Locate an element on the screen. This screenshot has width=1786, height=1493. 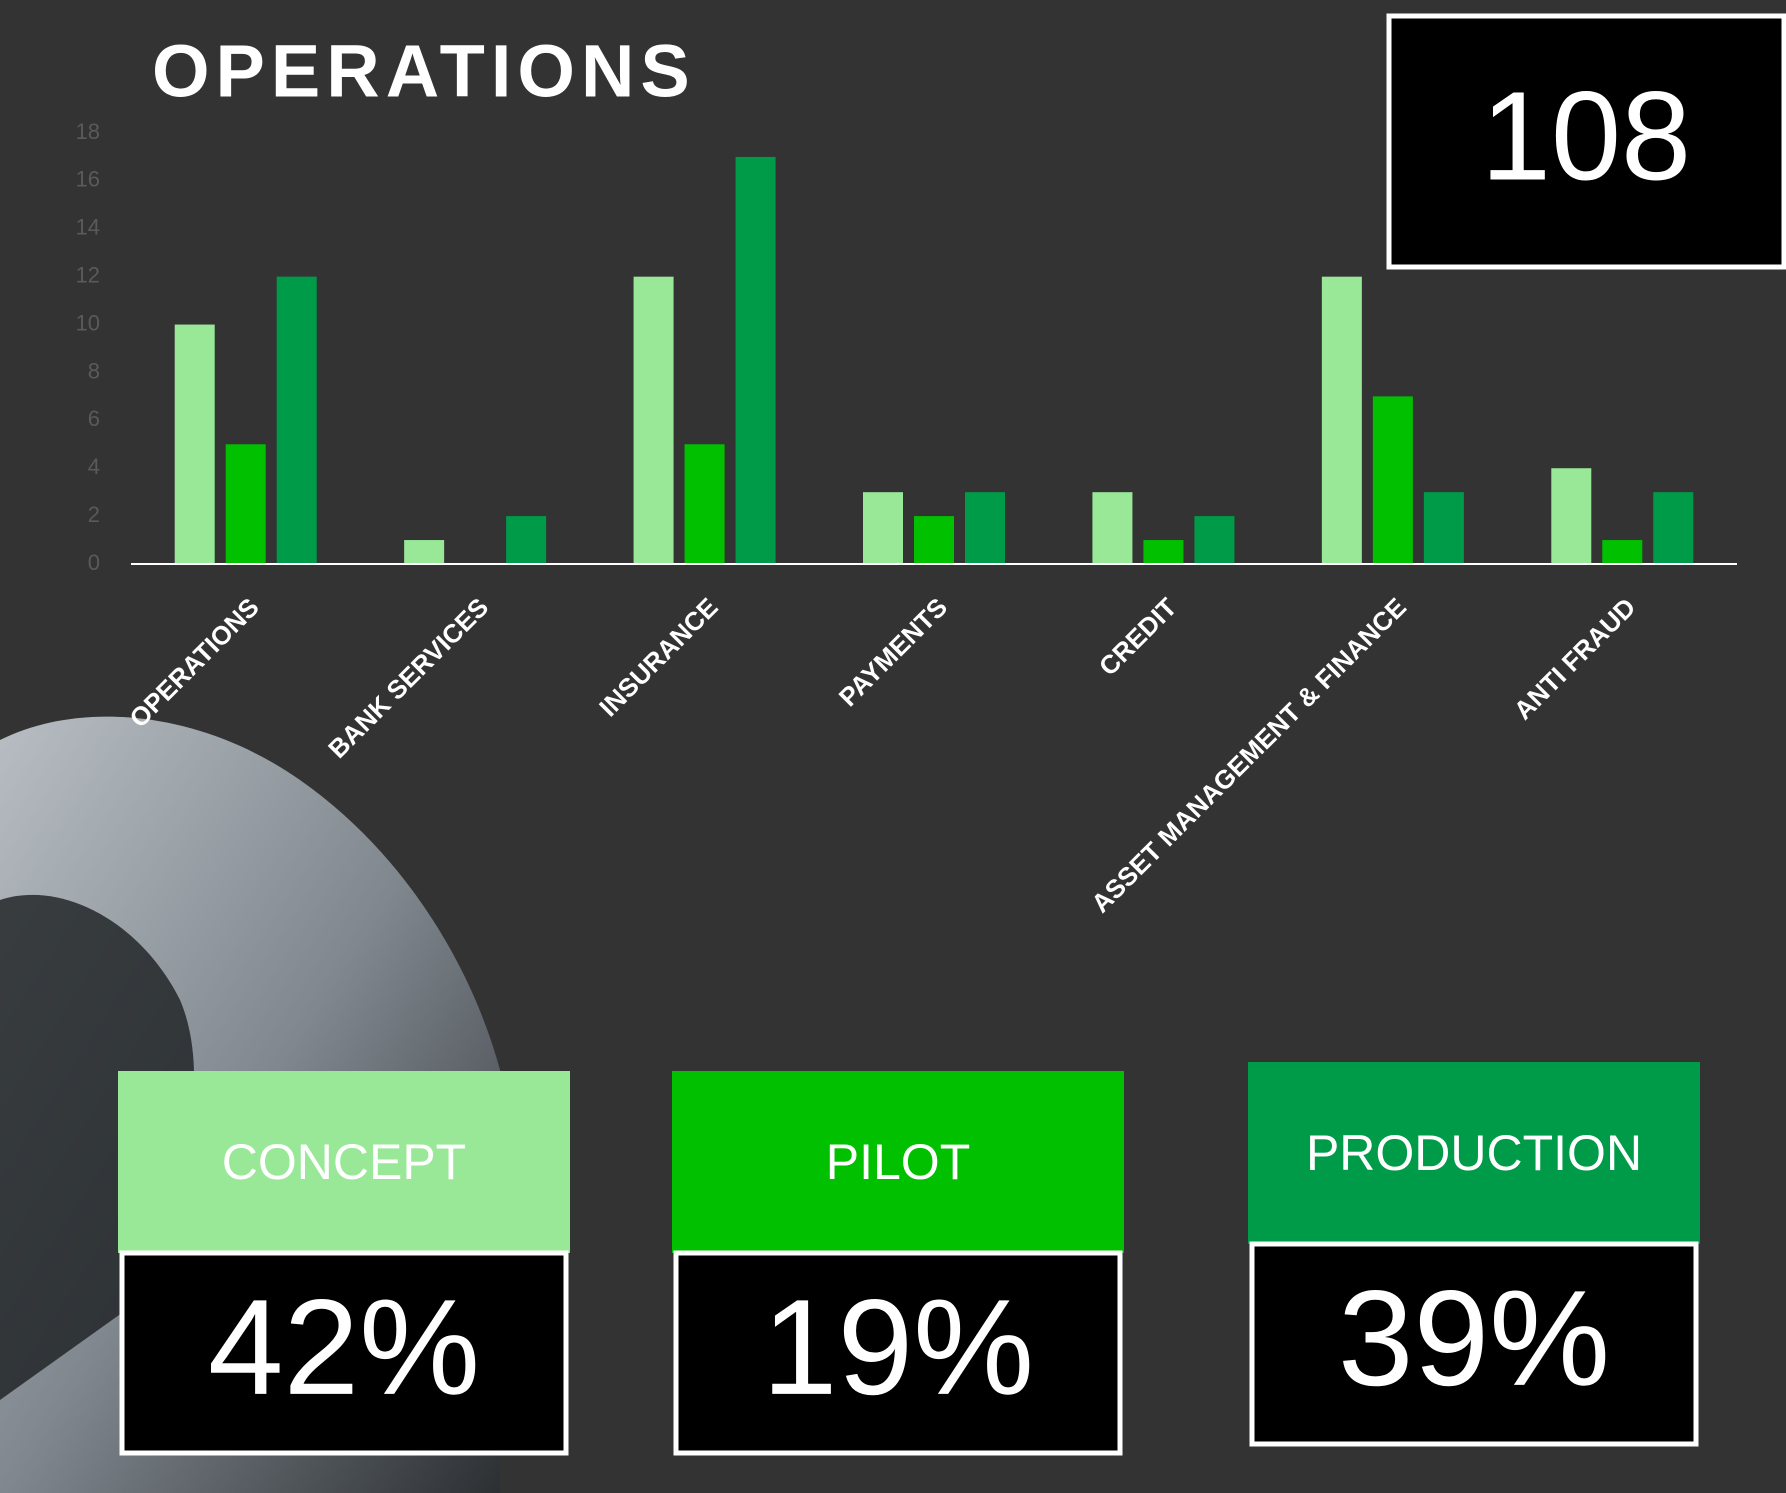
card-value: 39% is located at coordinates (1474, 1338).